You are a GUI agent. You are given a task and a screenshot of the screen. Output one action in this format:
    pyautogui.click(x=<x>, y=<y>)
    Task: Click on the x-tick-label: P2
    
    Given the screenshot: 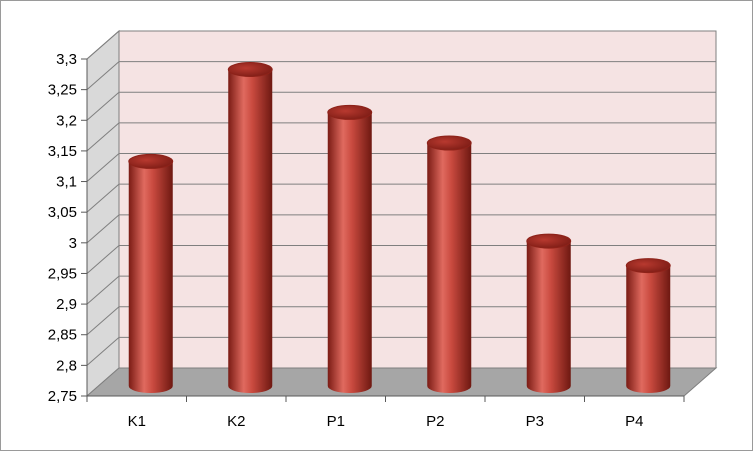 What is the action you would take?
    pyautogui.click(x=435, y=421)
    